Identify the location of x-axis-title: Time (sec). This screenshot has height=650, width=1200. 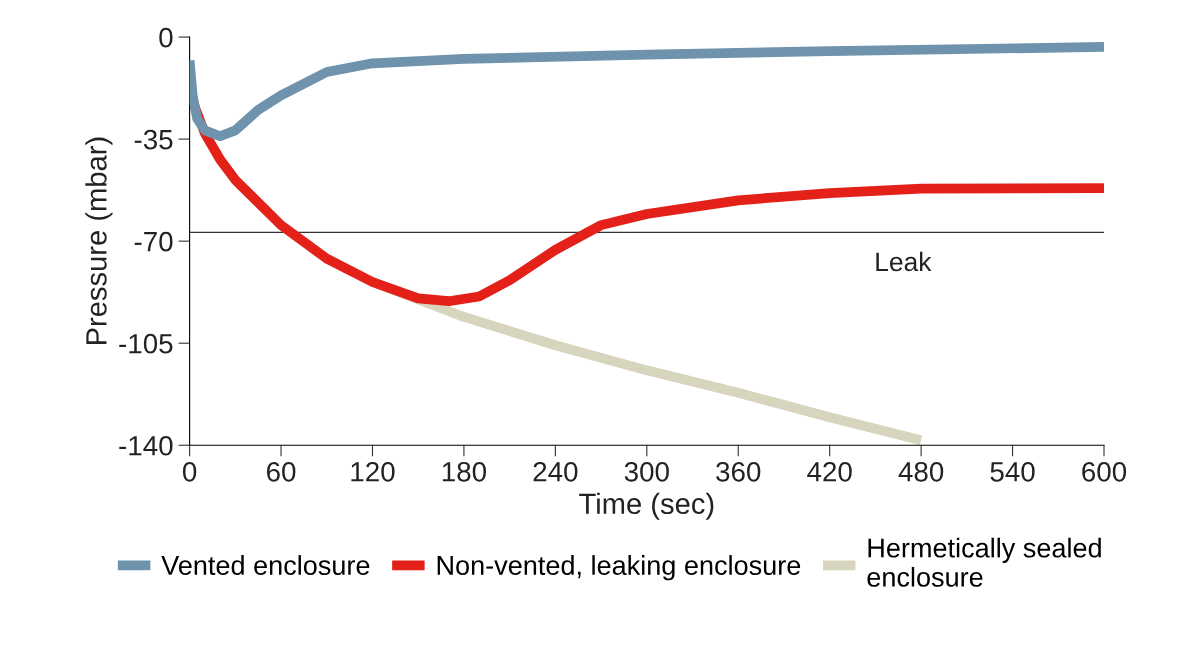
(646, 506).